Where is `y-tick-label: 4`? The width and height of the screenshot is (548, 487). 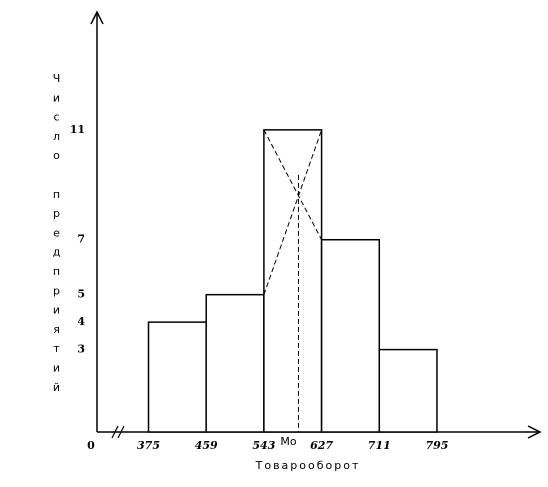 y-tick-label: 4 is located at coordinates (81, 321).